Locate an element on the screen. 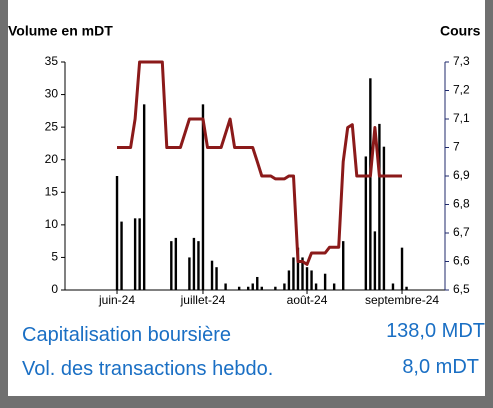 The height and width of the screenshot is (408, 493). stat-value: 8,0 mDT is located at coordinates (440, 367).